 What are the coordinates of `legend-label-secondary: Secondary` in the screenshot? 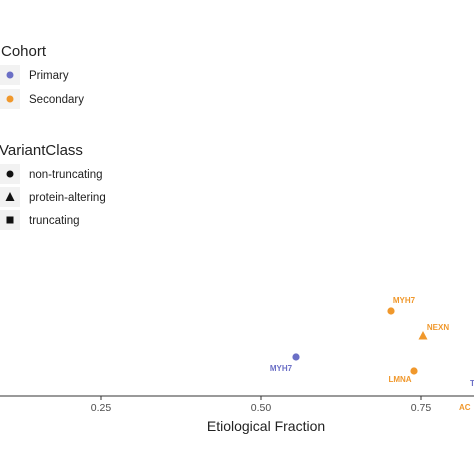 It's located at (56, 100).